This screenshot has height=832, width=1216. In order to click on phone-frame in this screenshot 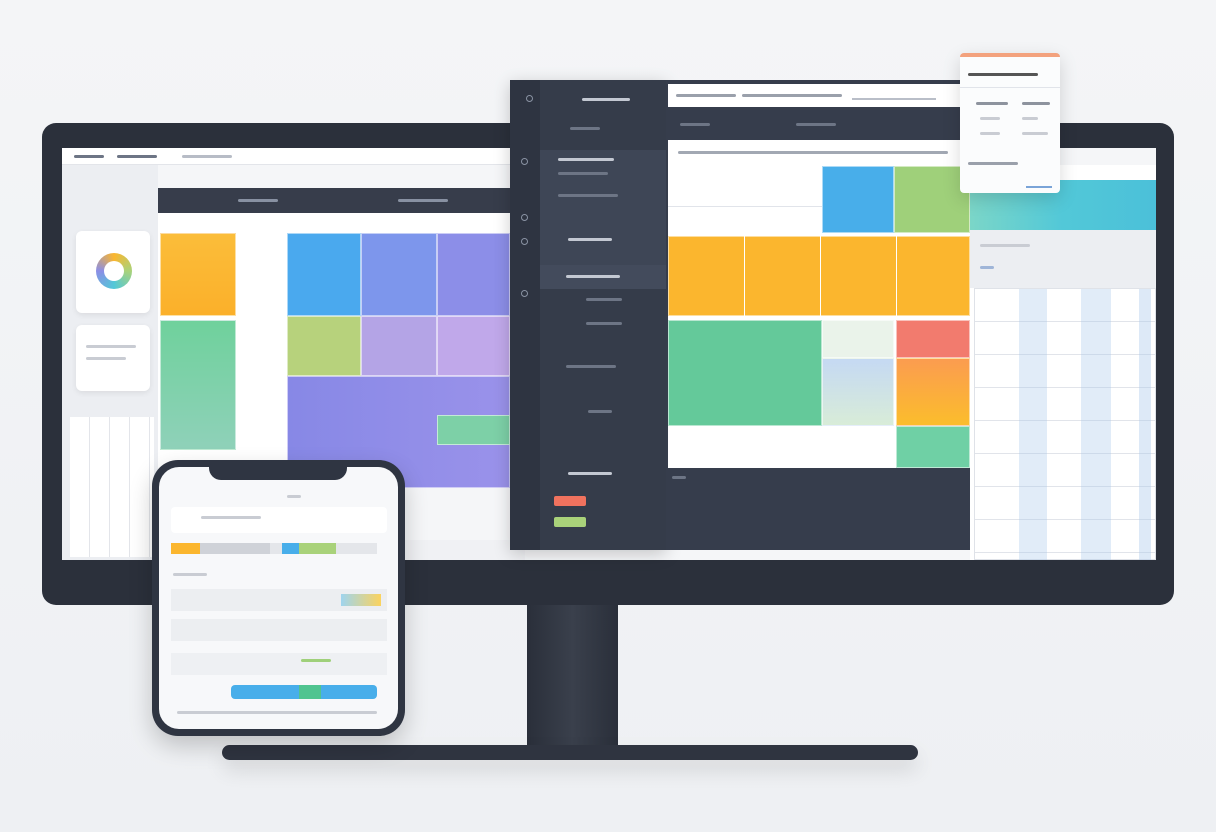, I will do `click(278, 598)`.